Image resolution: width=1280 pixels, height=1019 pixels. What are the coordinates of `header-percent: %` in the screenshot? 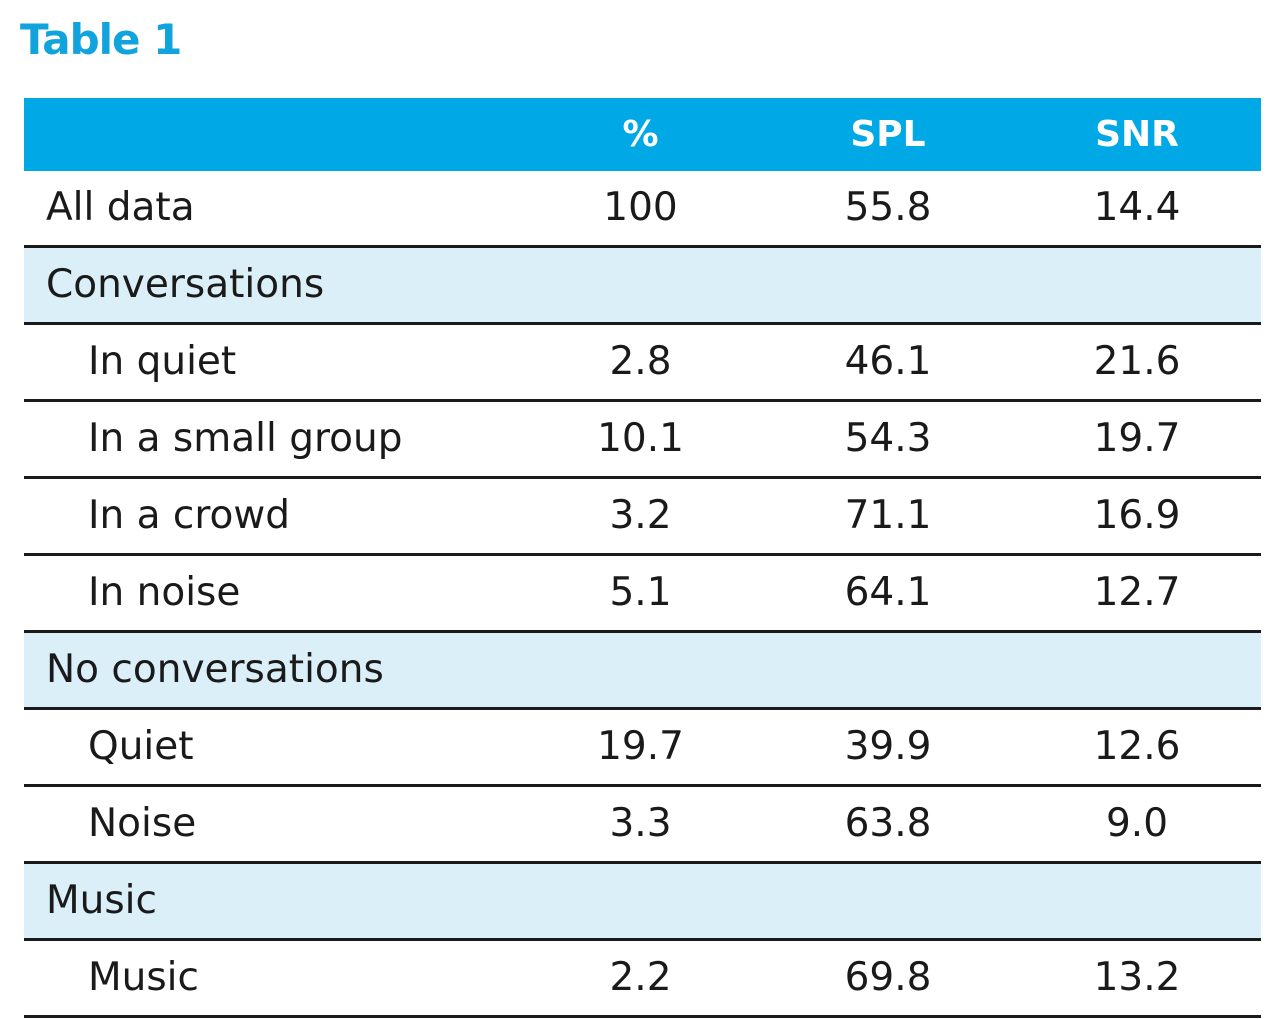 It's located at (640, 134).